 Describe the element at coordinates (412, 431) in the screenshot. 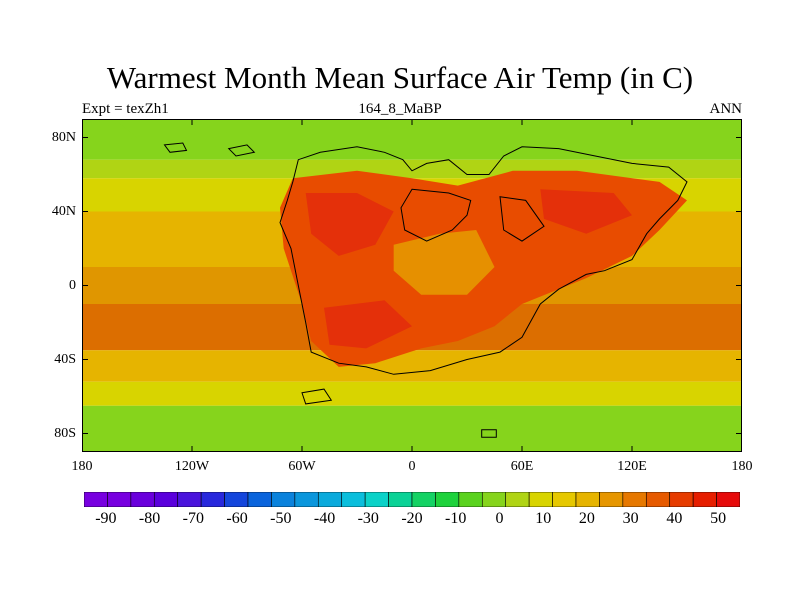

I see `antarctic-cool` at that location.